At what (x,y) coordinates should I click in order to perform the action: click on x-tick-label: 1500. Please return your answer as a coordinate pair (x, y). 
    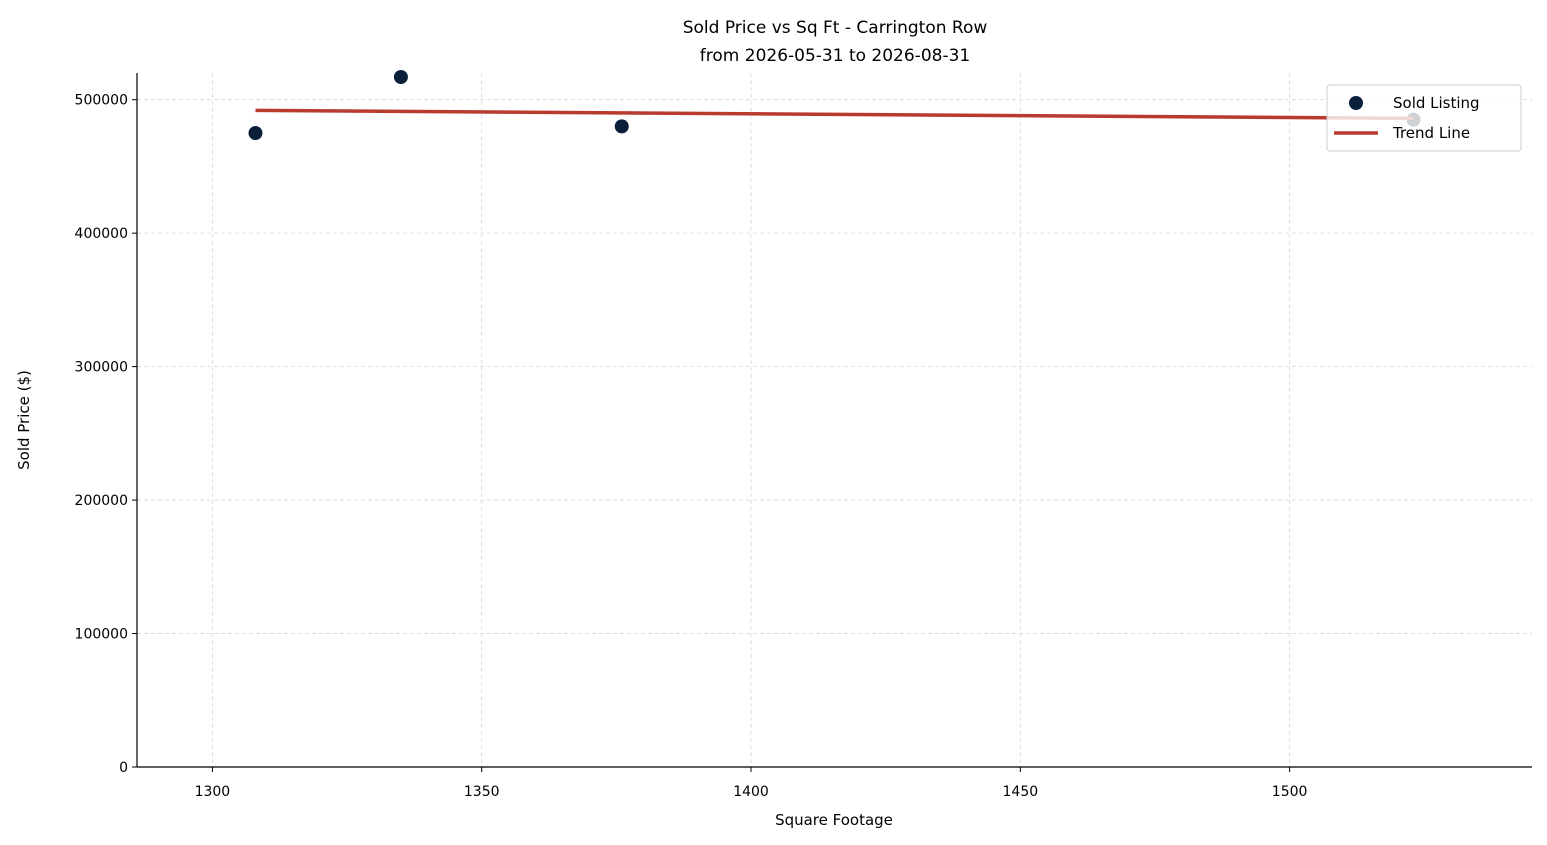
    Looking at the image, I should click on (1290, 792).